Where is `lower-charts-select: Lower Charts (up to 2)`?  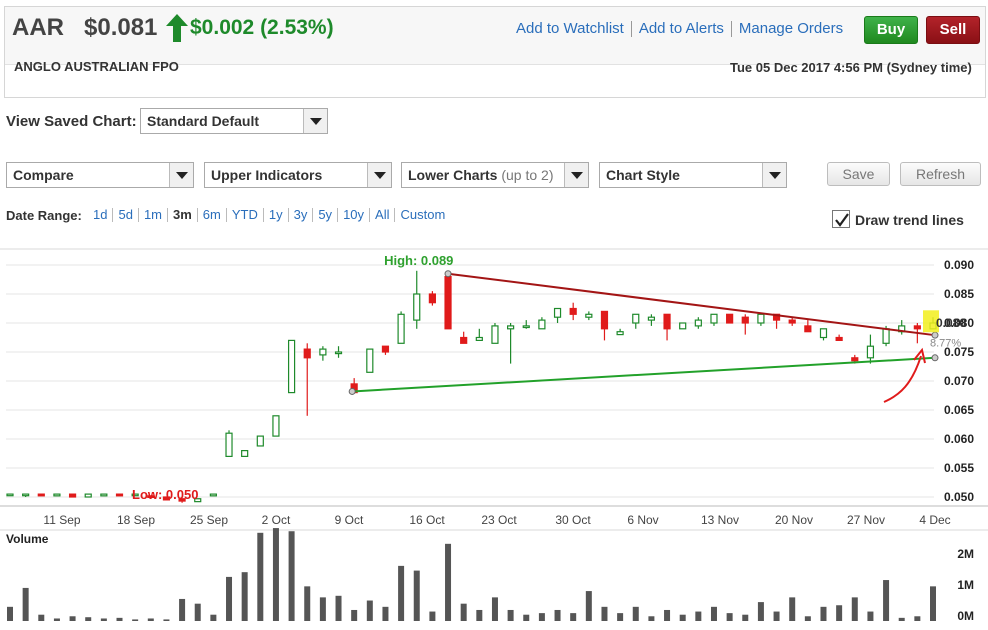
lower-charts-select: Lower Charts (up to 2) is located at coordinates (495, 175).